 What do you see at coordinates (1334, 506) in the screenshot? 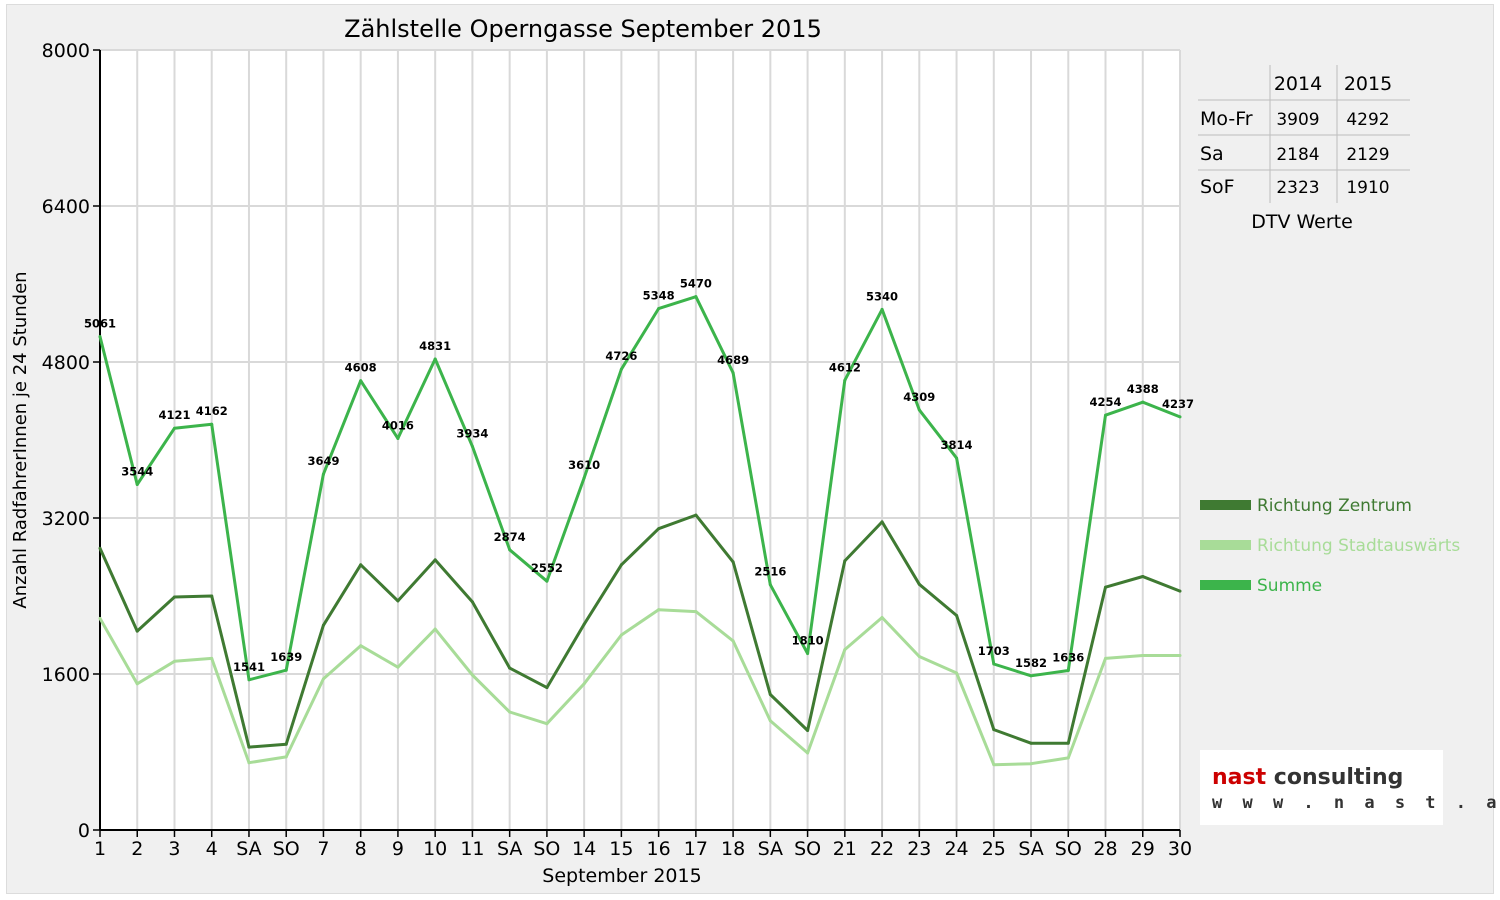
I see `legend-label: Richtung Zentrum` at bounding box center [1334, 506].